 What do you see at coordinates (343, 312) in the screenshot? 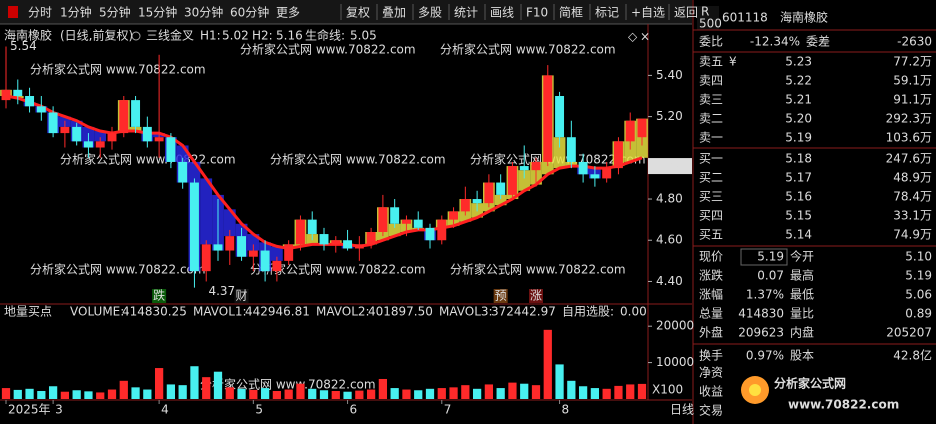
I see `volume-stat-label: MAVOL2:` at bounding box center [343, 312].